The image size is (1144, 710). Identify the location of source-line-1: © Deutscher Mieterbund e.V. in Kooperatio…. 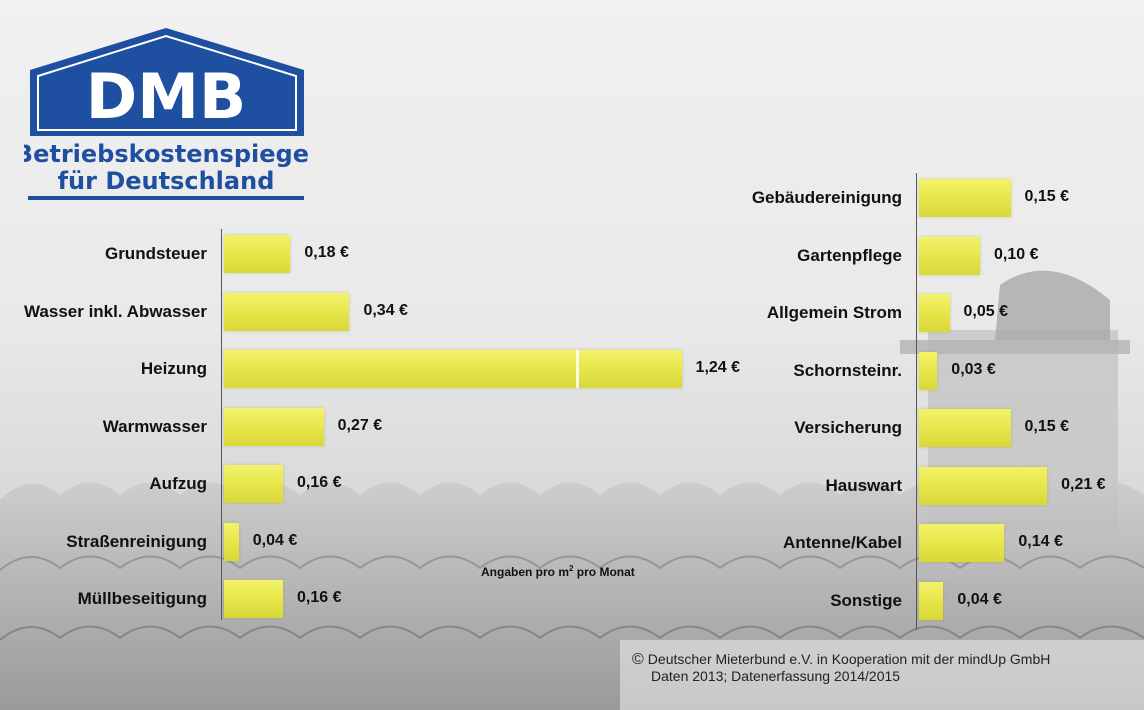
(841, 659).